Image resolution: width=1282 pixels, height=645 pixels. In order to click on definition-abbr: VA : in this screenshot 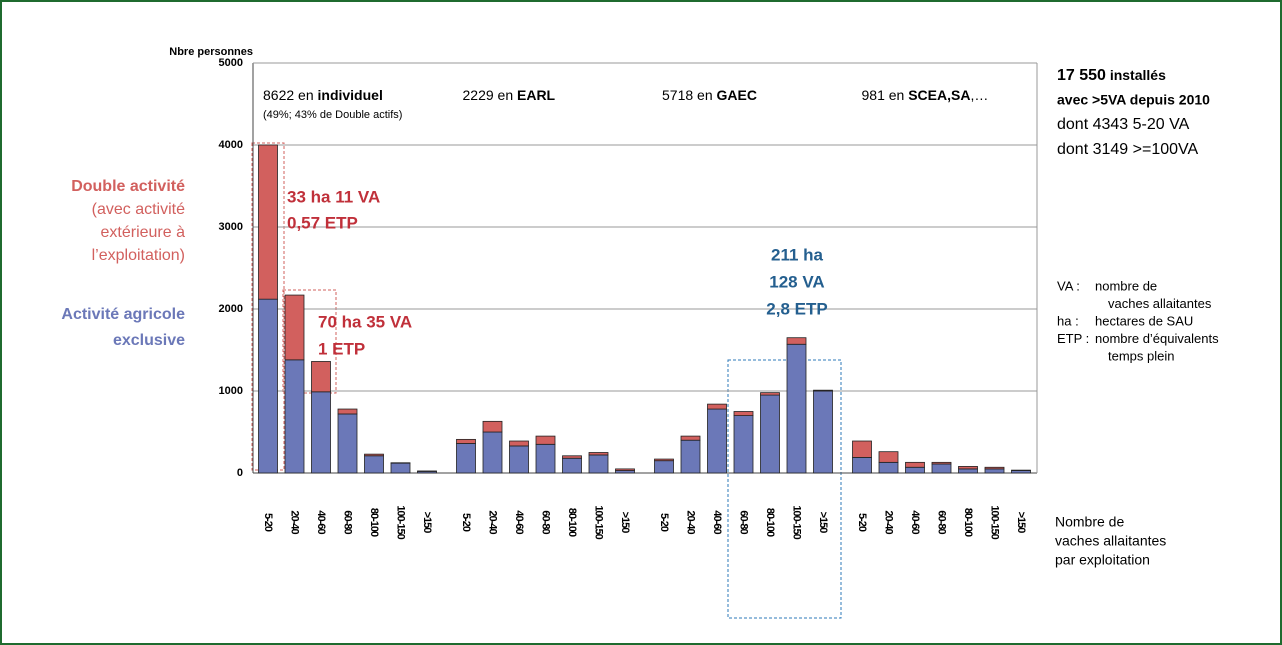, I will do `click(1068, 285)`.